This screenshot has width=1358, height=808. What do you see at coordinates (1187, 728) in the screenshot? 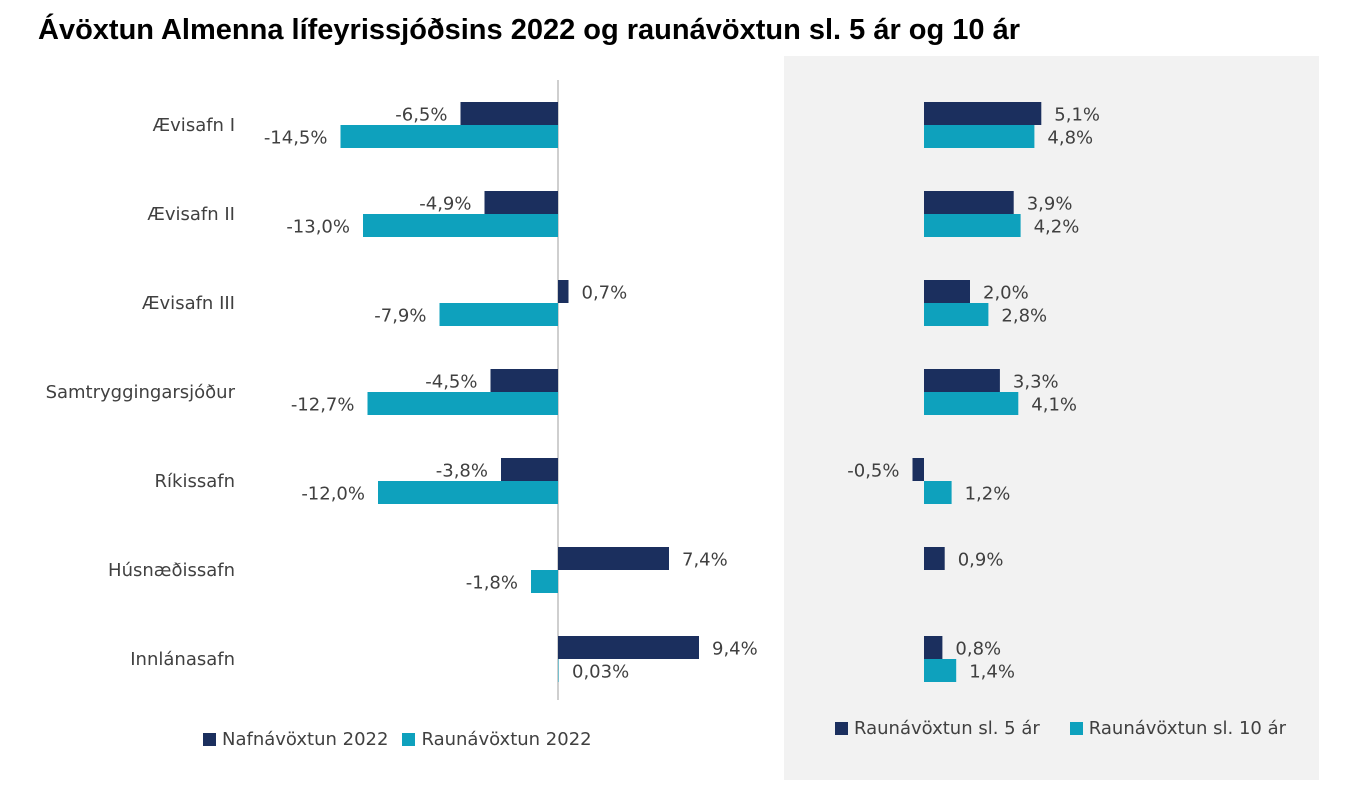
I see `legend-label: Raunávöxtun sl. 10 ár` at bounding box center [1187, 728].